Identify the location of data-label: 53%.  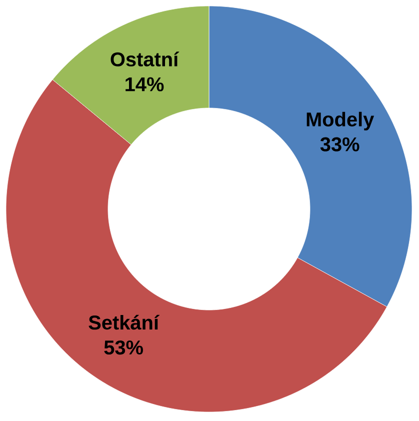
(123, 347).